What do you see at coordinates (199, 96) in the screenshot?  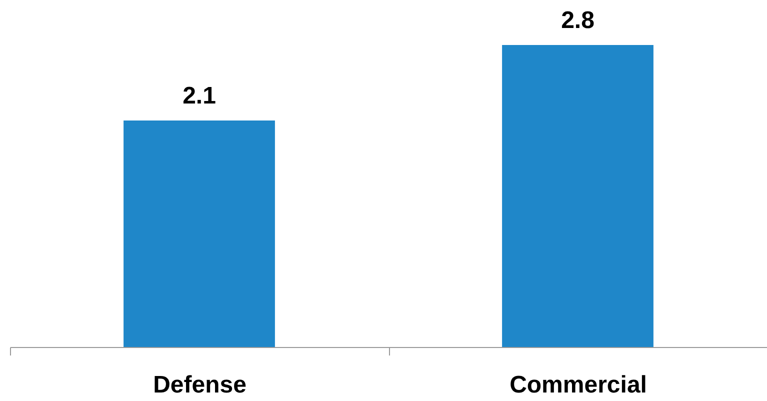 I see `data-label: 2.1` at bounding box center [199, 96].